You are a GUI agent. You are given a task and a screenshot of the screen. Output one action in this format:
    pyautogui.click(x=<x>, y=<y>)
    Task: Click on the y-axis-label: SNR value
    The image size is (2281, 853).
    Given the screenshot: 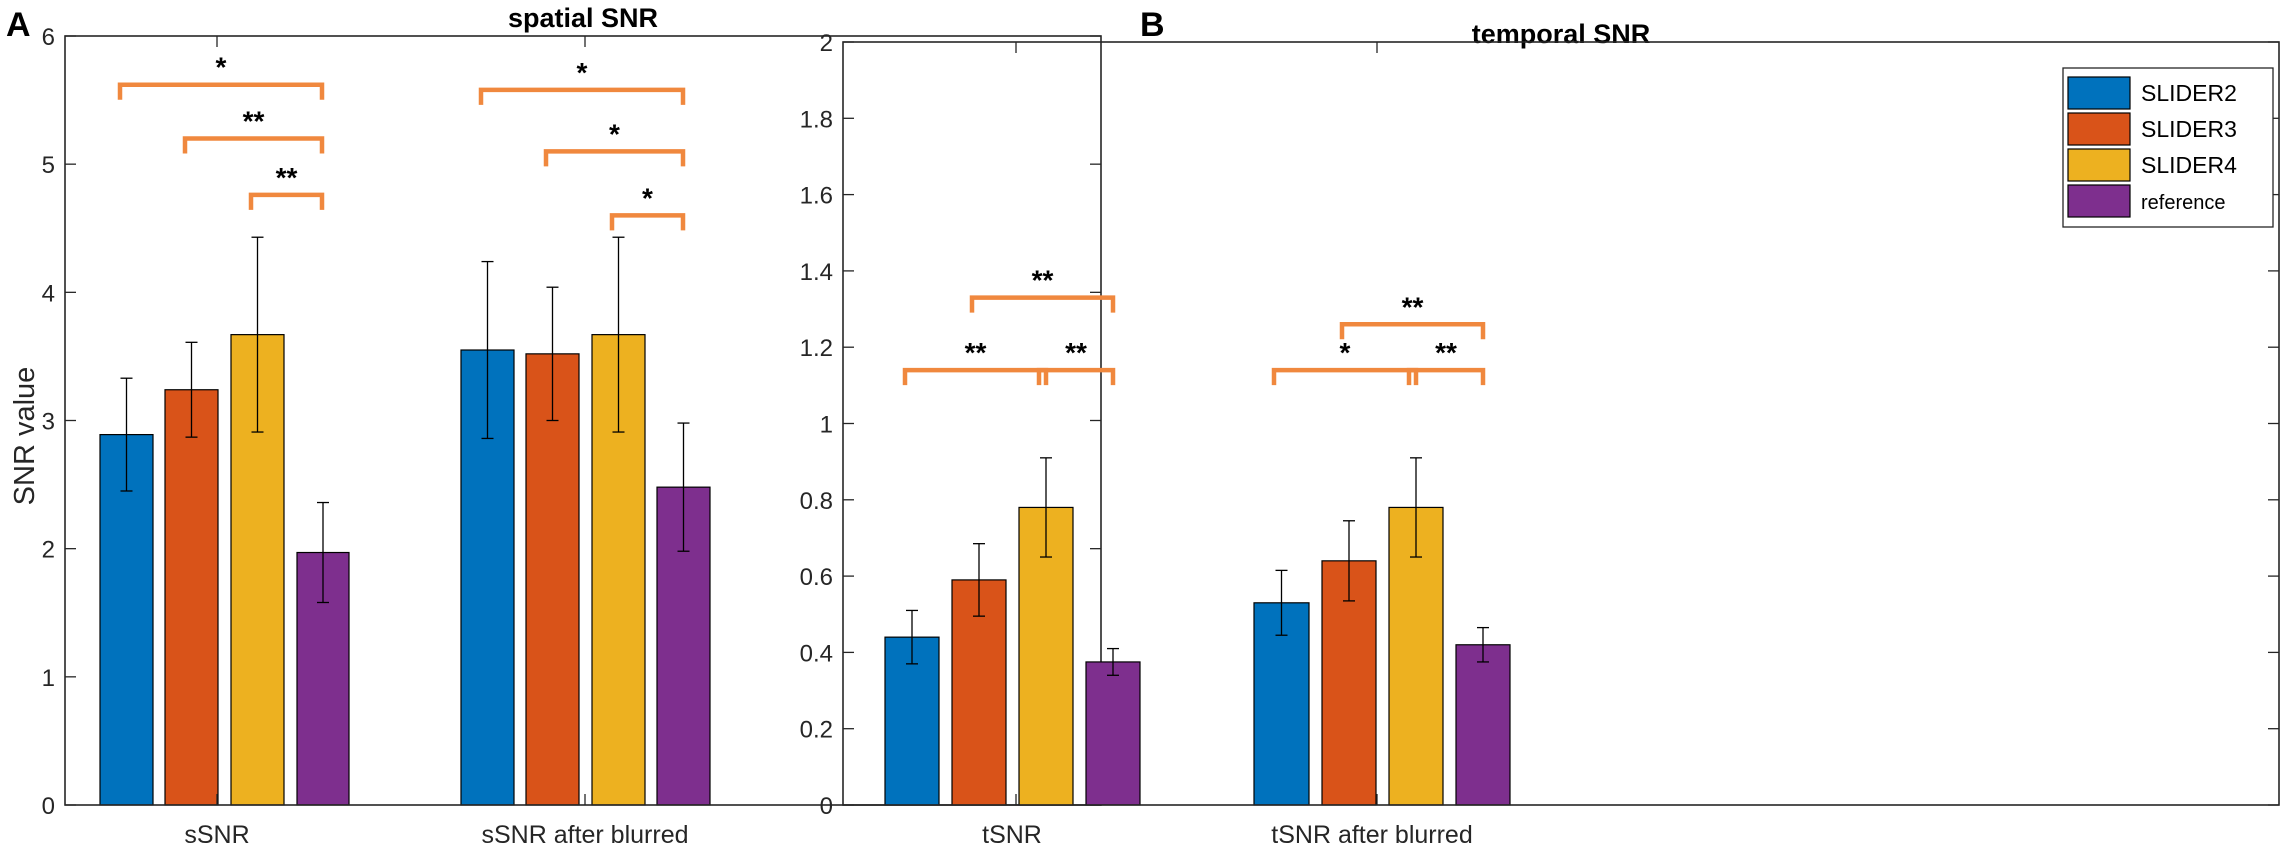 What is the action you would take?
    pyautogui.click(x=25, y=436)
    